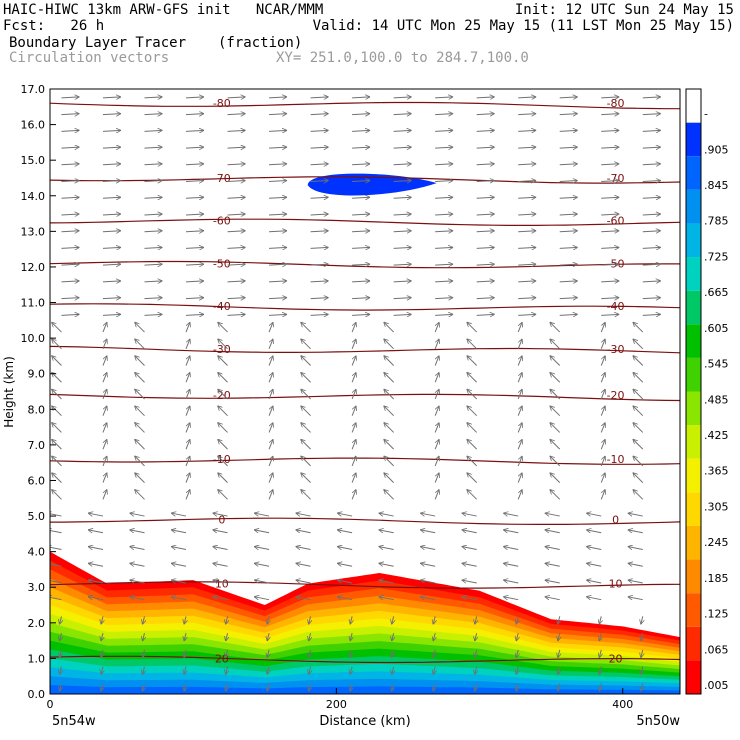  What do you see at coordinates (33, 160) in the screenshot?
I see `y-tick-label: 15.0` at bounding box center [33, 160].